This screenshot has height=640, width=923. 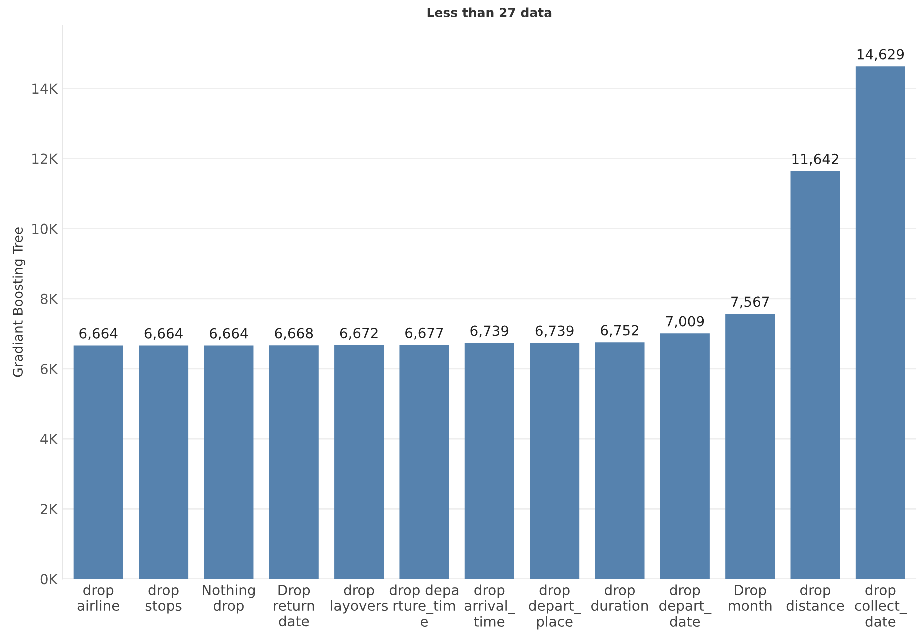 I want to click on y-tick-label: 6K, so click(x=49, y=369).